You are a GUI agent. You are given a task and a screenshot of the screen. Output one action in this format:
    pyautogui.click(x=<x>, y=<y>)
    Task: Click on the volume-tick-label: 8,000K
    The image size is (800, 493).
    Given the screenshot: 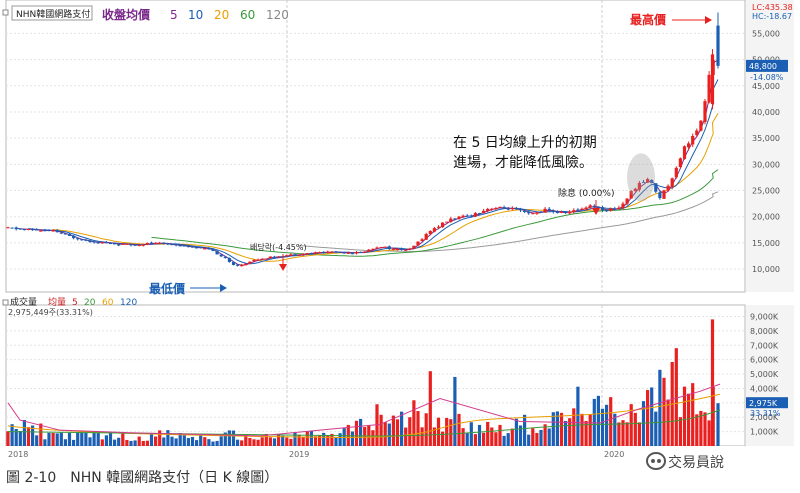 What is the action you would take?
    pyautogui.click(x=764, y=331)
    